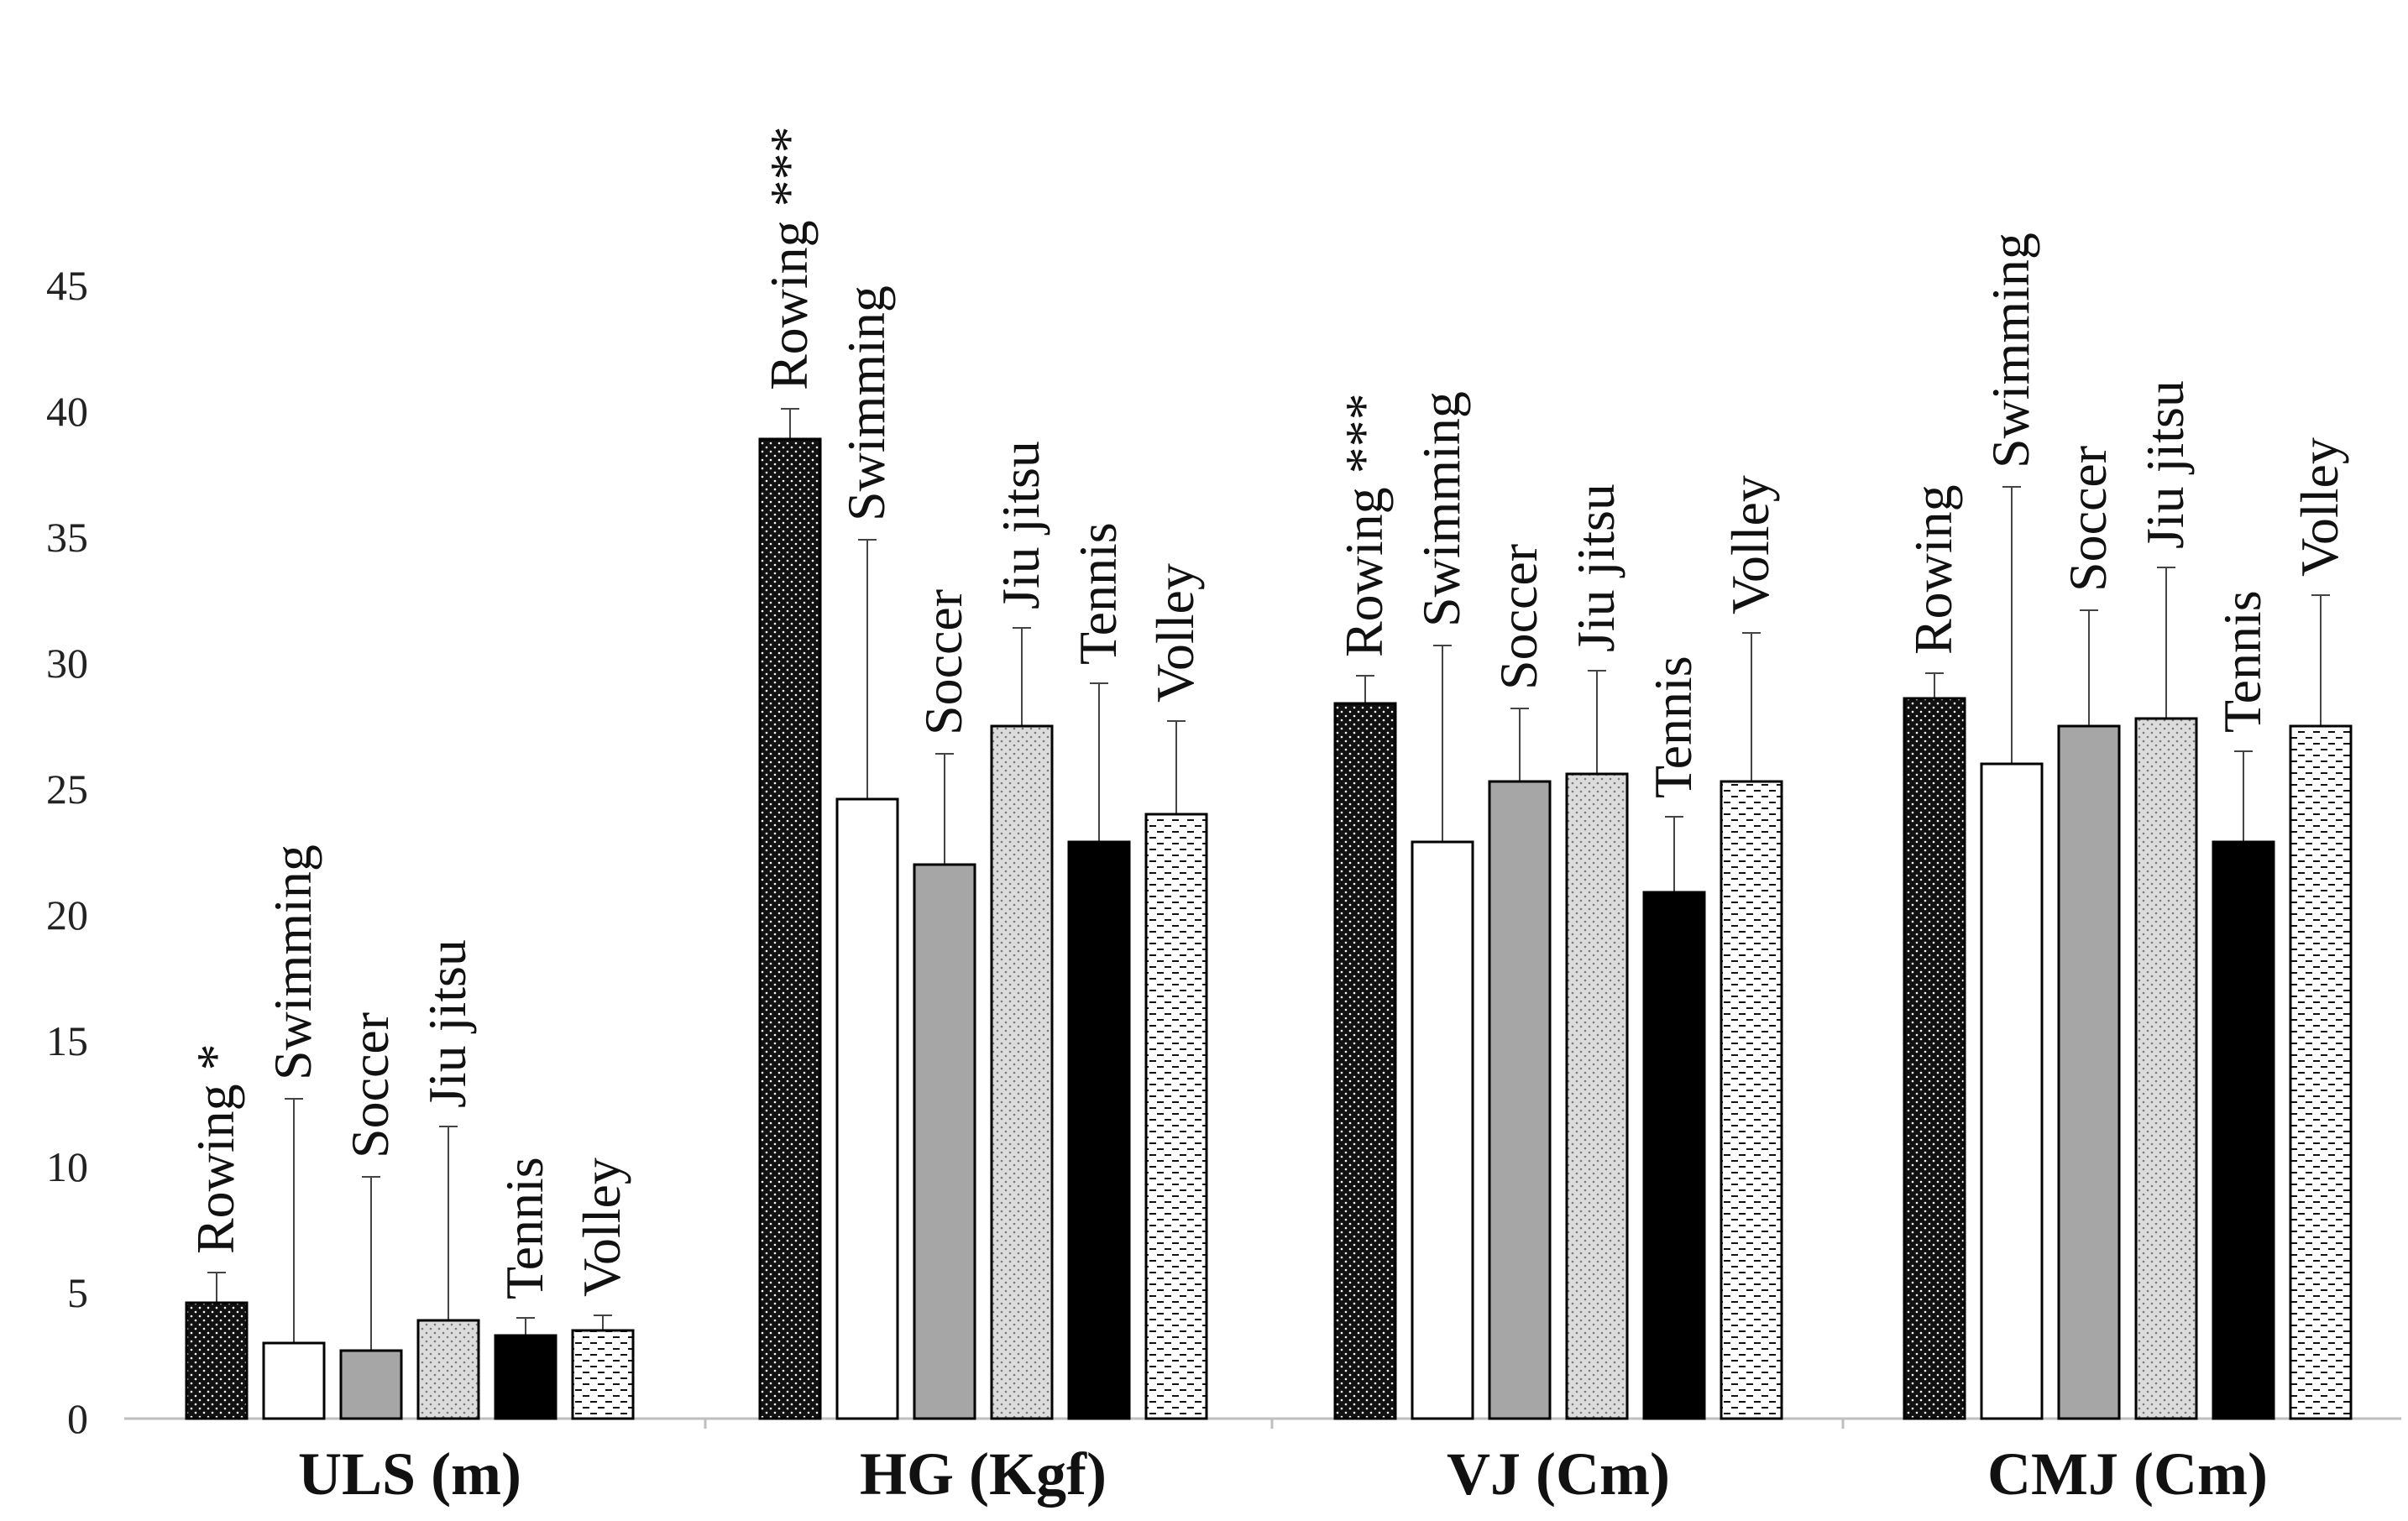 The height and width of the screenshot is (1521, 2408). What do you see at coordinates (67, 286) in the screenshot?
I see `y-tick-label: 45` at bounding box center [67, 286].